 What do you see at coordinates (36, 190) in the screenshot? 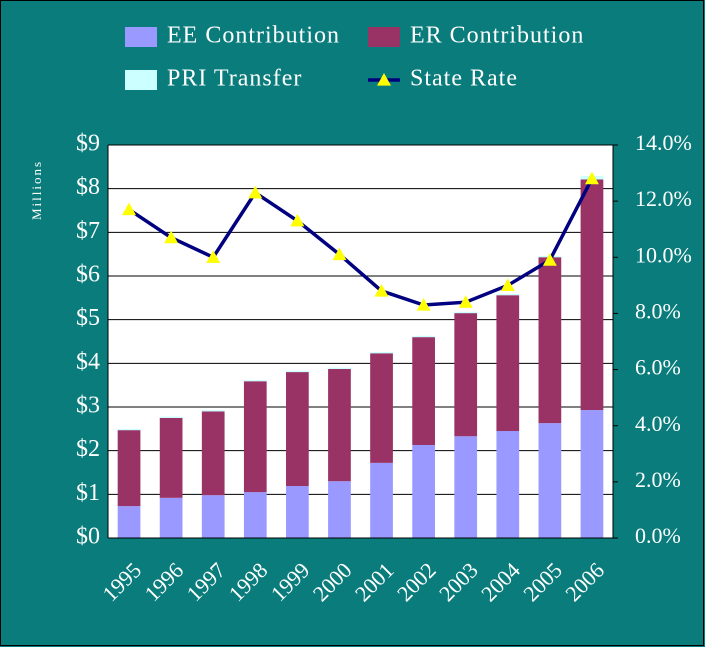
I see `y-axis-label: Millions` at bounding box center [36, 190].